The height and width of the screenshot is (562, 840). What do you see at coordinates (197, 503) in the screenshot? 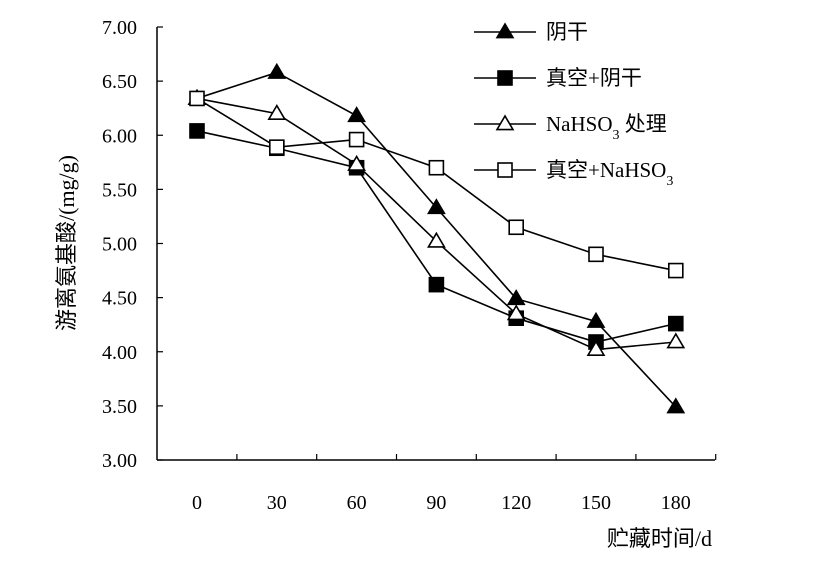
I see `x-tick-label: 0` at bounding box center [197, 503].